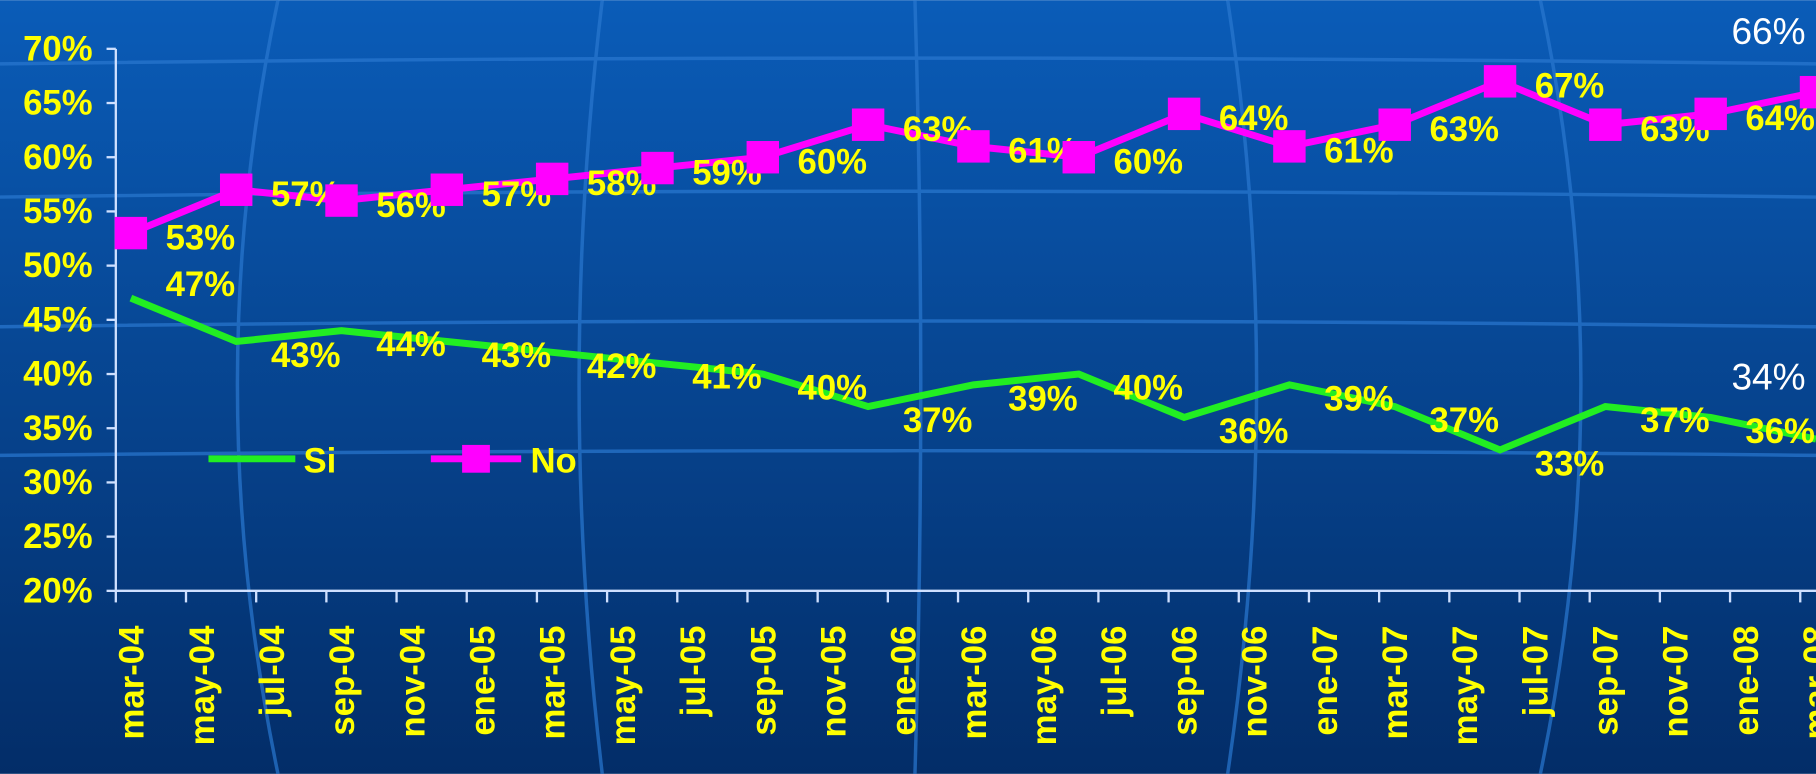 This screenshot has height=774, width=1816. What do you see at coordinates (1464, 130) in the screenshot?
I see `data-label: 63%` at bounding box center [1464, 130].